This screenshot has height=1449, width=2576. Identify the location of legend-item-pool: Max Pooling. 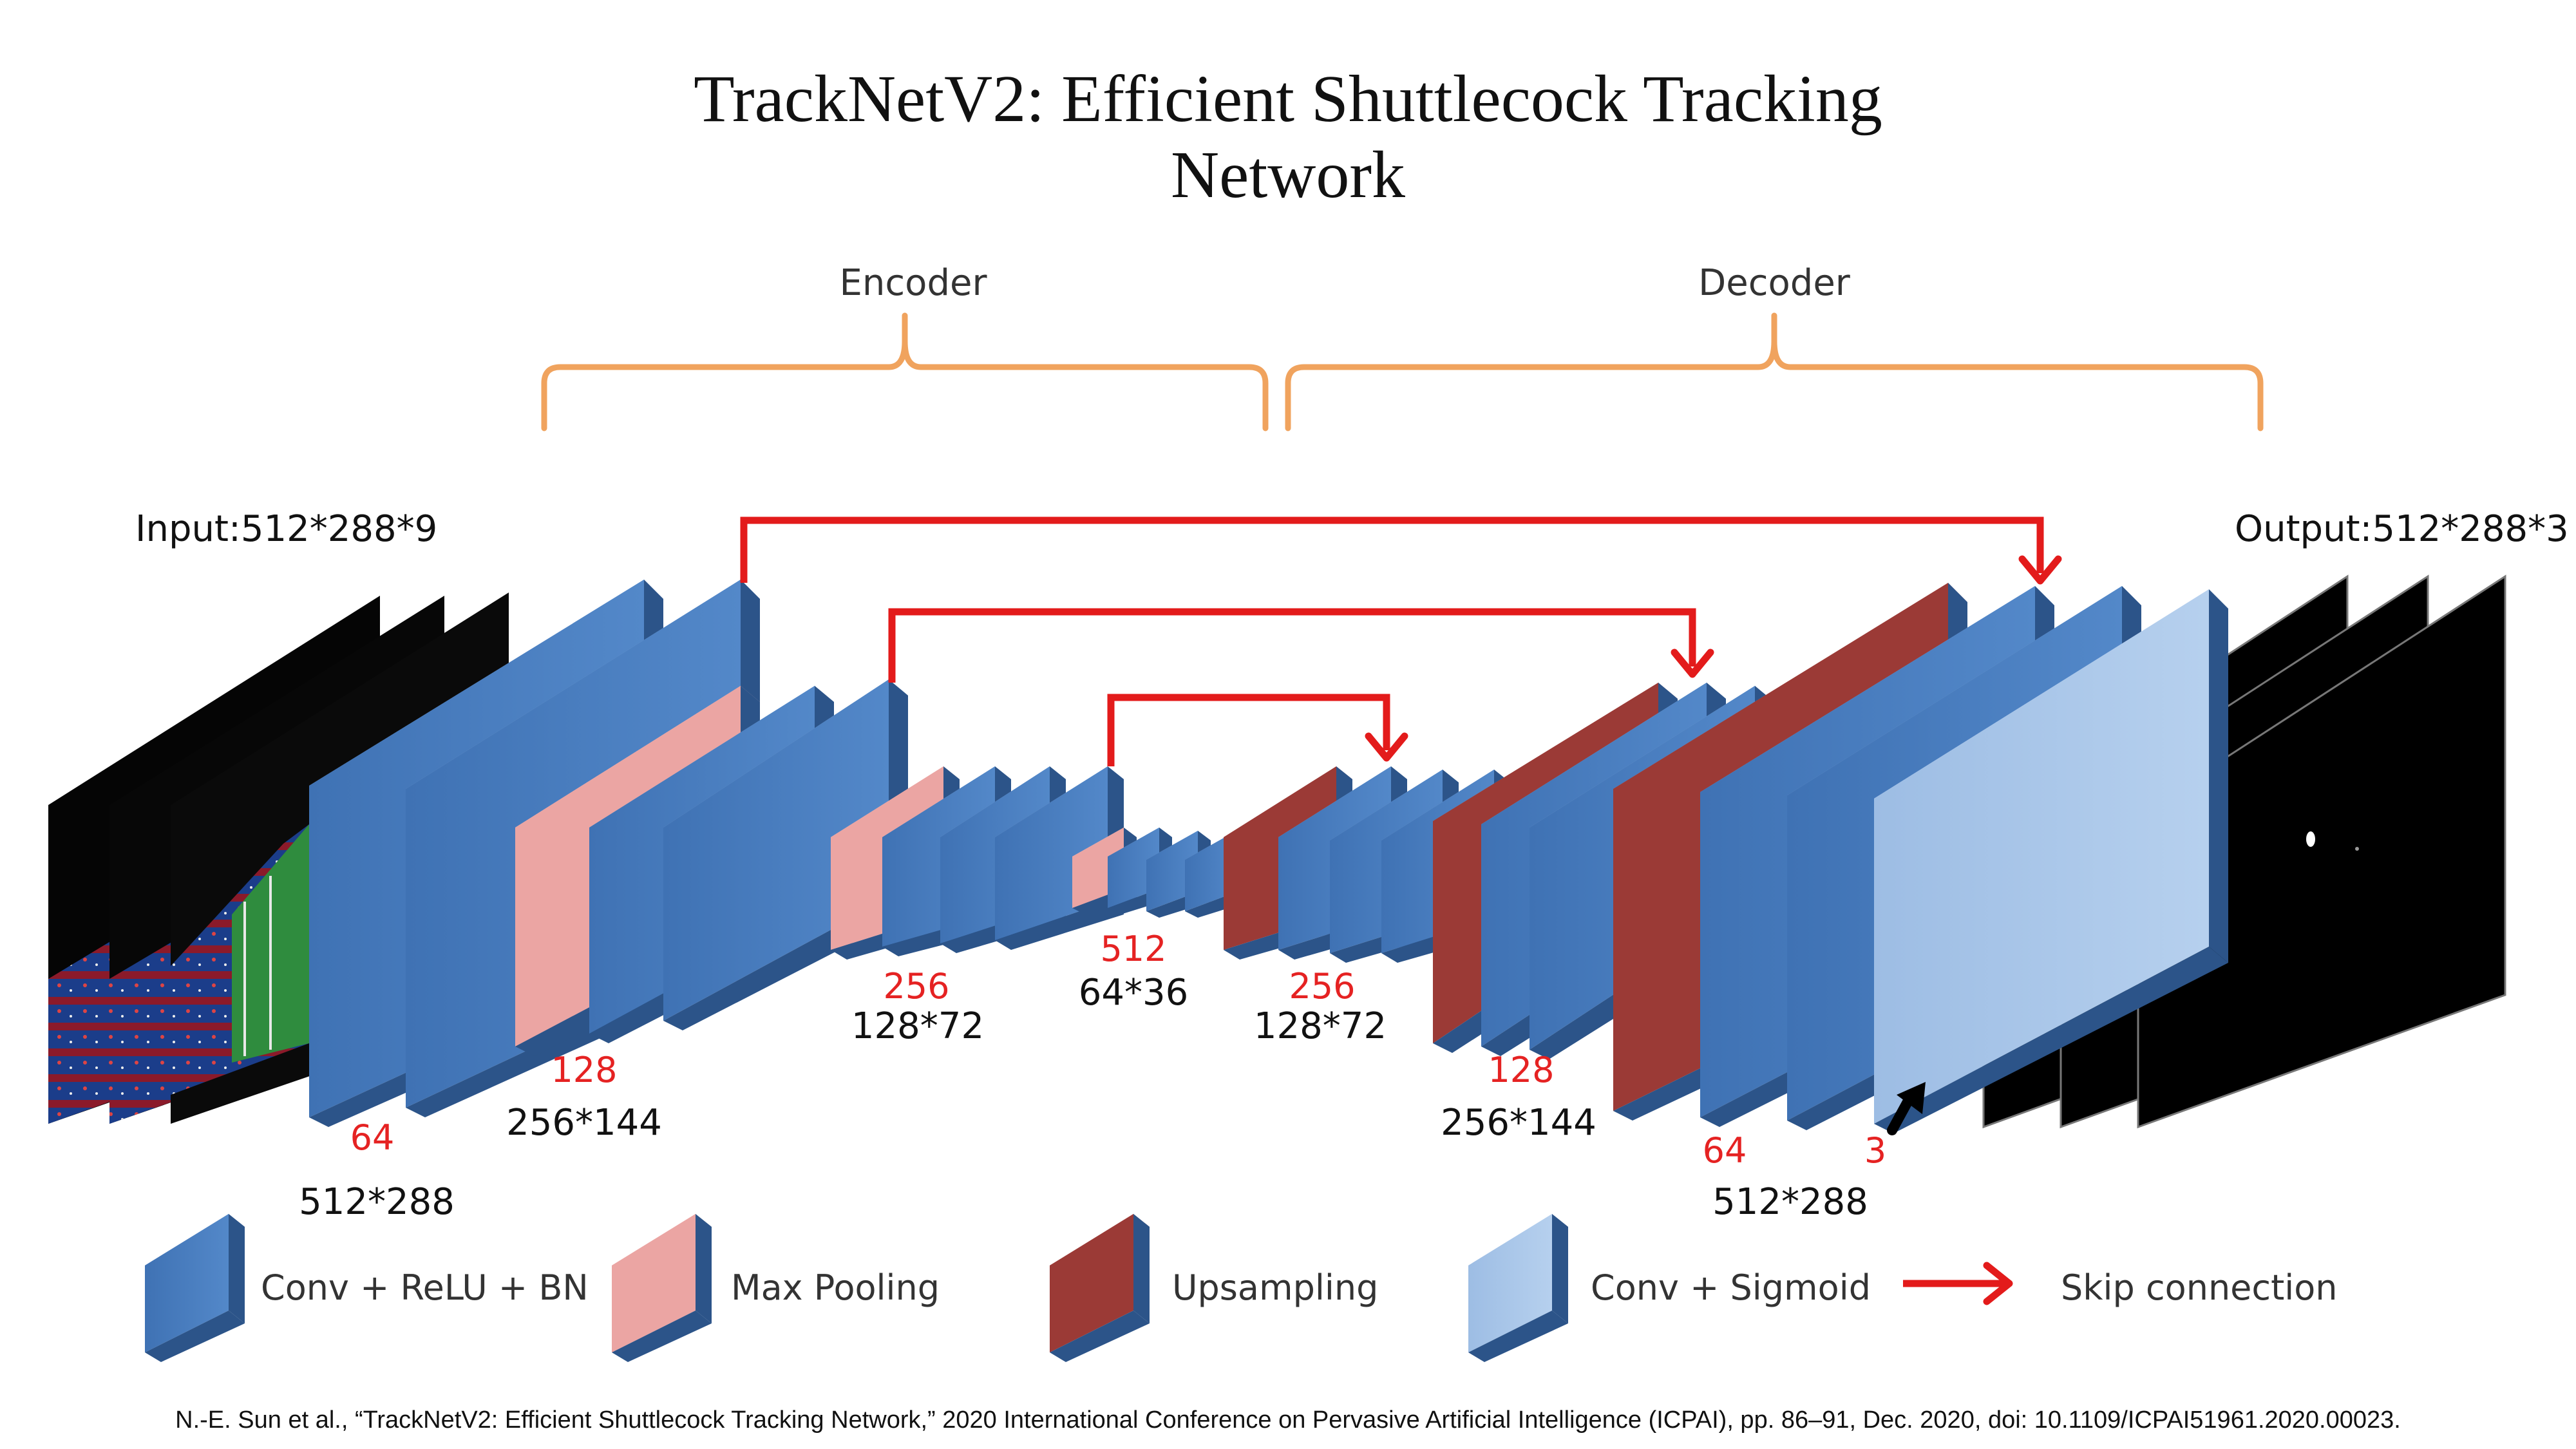
(776, 1288).